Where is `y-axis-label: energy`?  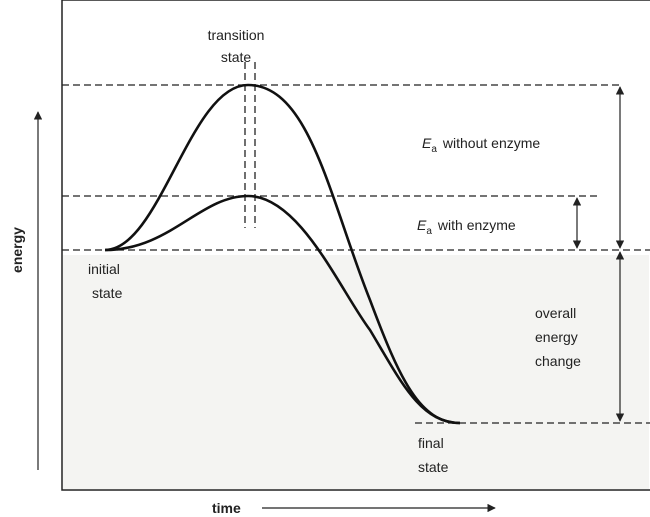
y-axis-label: energy is located at coordinates (17, 250).